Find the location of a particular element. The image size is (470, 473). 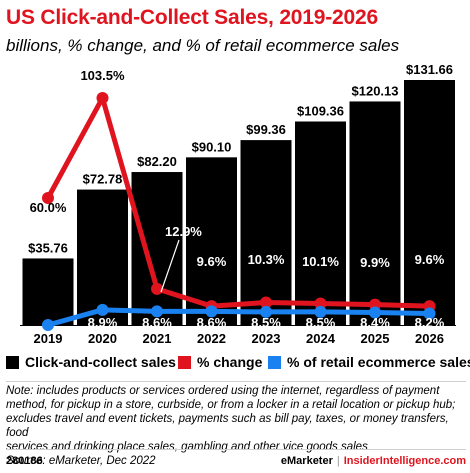

change-value-label: 9.9% is located at coordinates (375, 262).